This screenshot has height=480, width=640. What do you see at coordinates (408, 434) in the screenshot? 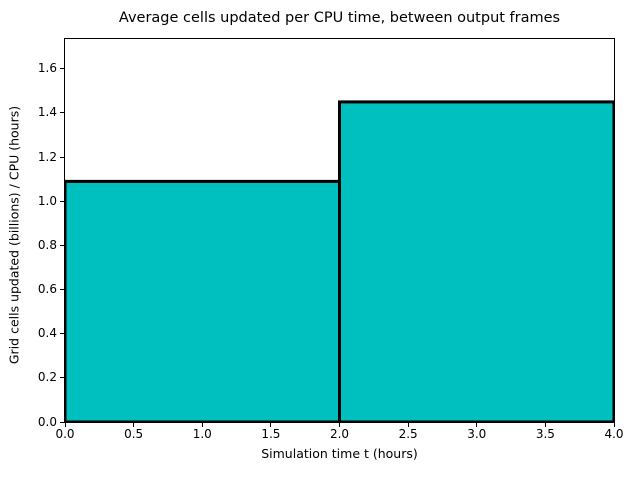
I see `x-tick-label: 2.5` at bounding box center [408, 434].